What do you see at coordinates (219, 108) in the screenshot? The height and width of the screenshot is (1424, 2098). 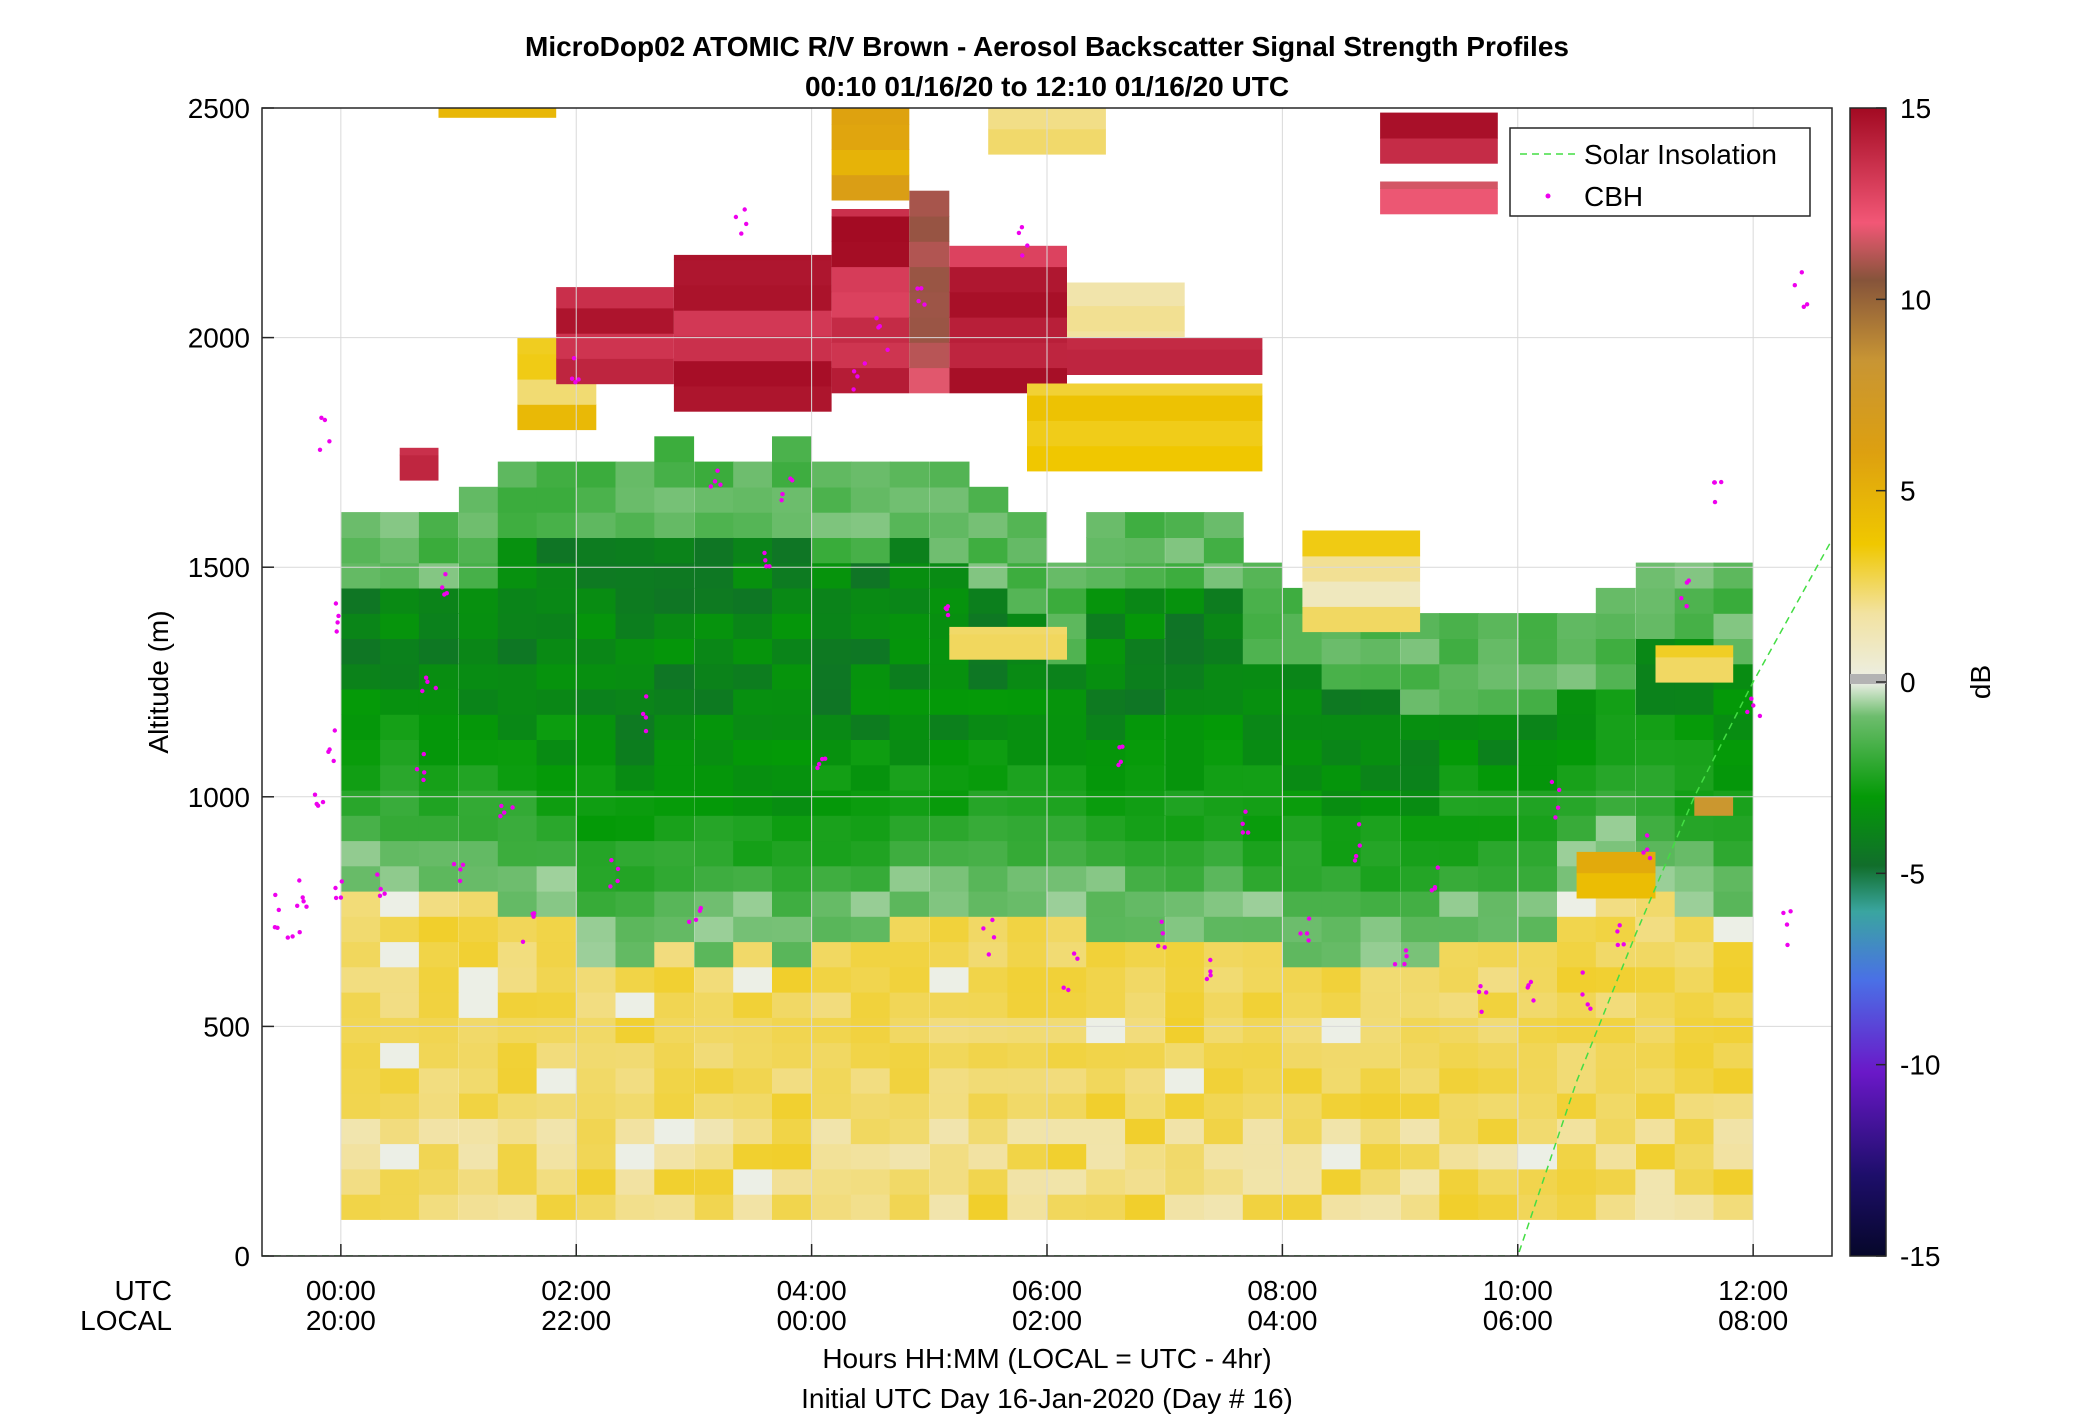 I see `y-tick-label: 2500` at bounding box center [219, 108].